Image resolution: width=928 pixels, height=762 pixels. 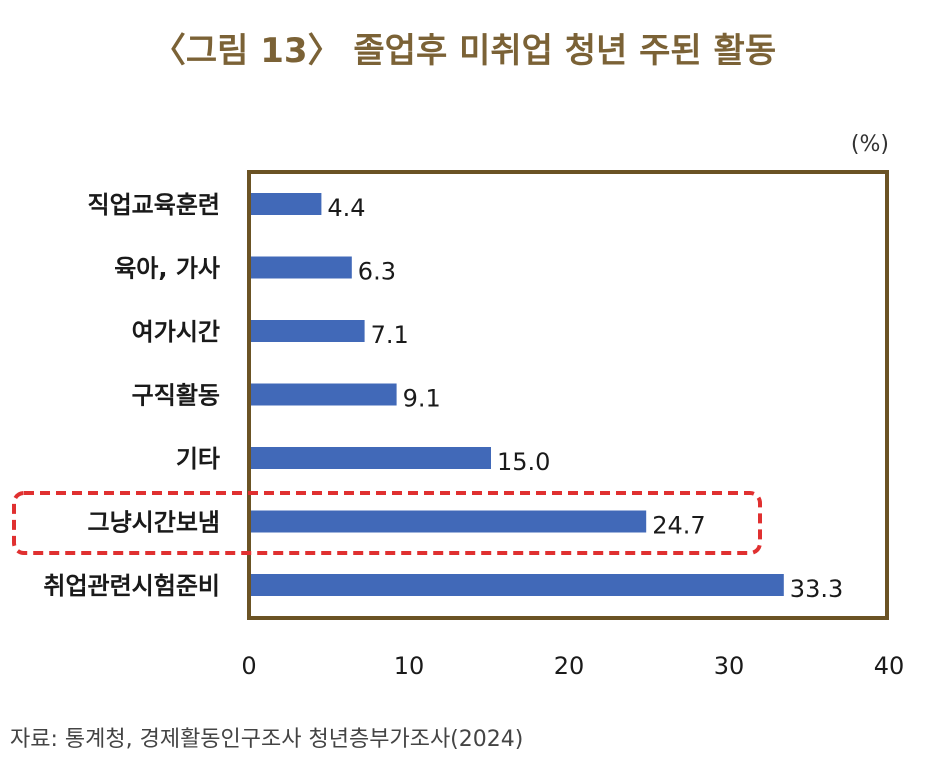 I want to click on value-label: 33.3, so click(x=816, y=589).